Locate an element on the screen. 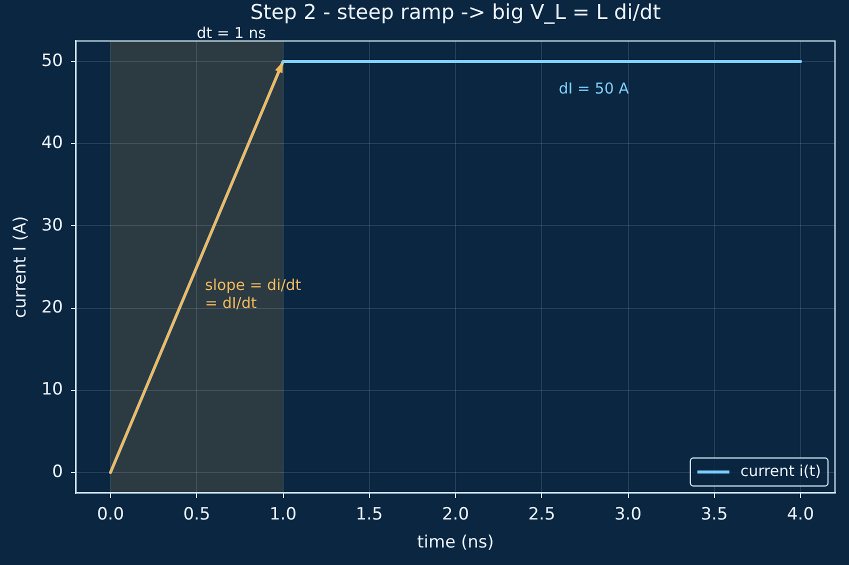 Image resolution: width=849 pixels, height=565 pixels. y-tick-label: 10 is located at coordinates (52, 390).